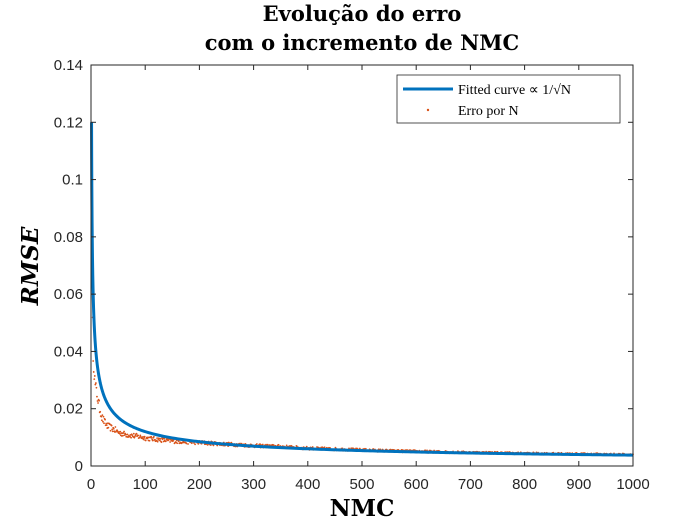 The height and width of the screenshot is (525, 700). Describe the element at coordinates (362, 13) in the screenshot. I see `chart-title-line-1: Evolução do erro` at that location.